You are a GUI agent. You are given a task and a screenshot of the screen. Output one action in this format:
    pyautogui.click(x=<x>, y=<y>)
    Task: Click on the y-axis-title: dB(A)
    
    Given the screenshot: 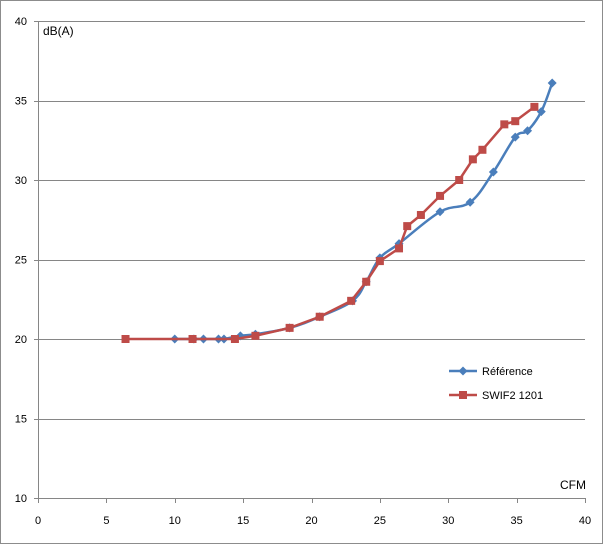 What is the action you would take?
    pyautogui.click(x=58, y=31)
    